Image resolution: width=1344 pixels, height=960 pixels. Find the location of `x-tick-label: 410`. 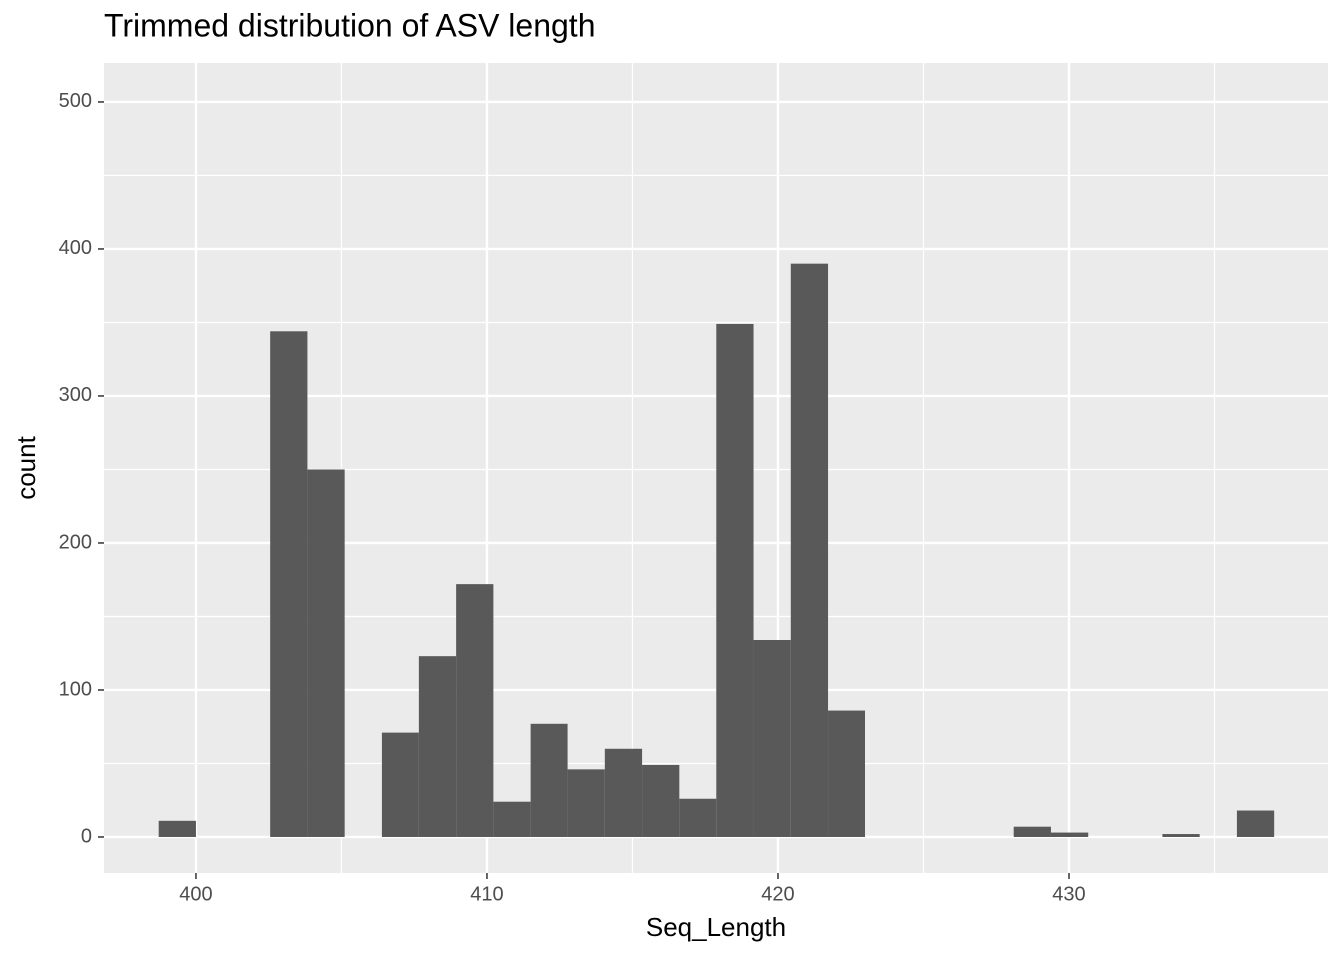

x-tick-label: 410 is located at coordinates (486, 894).